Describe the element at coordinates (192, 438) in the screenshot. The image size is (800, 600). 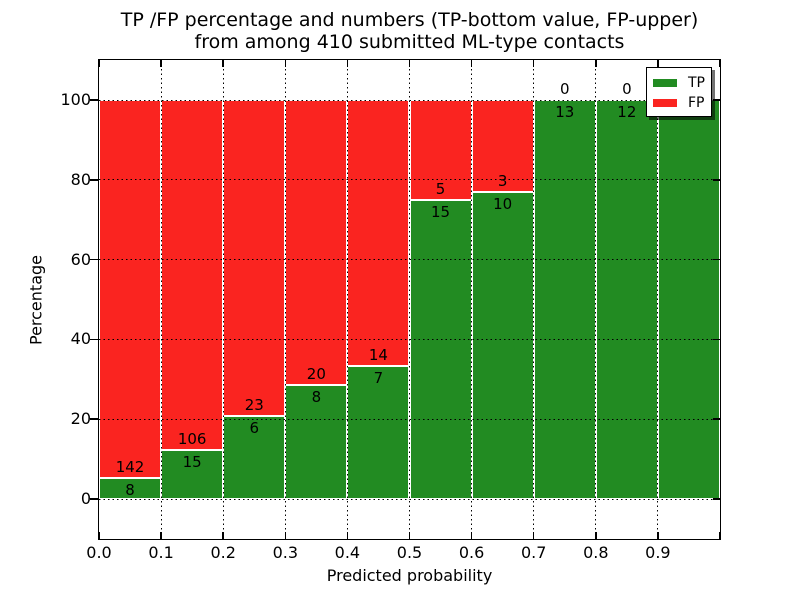
I see `fp-count-label: 106` at that location.